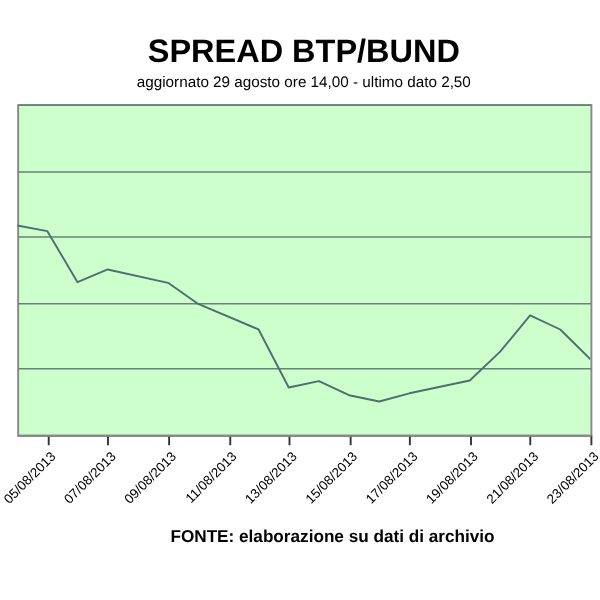  Describe the element at coordinates (304, 52) in the screenshot. I see `chart-title: SPREAD BTP/BUND` at that location.